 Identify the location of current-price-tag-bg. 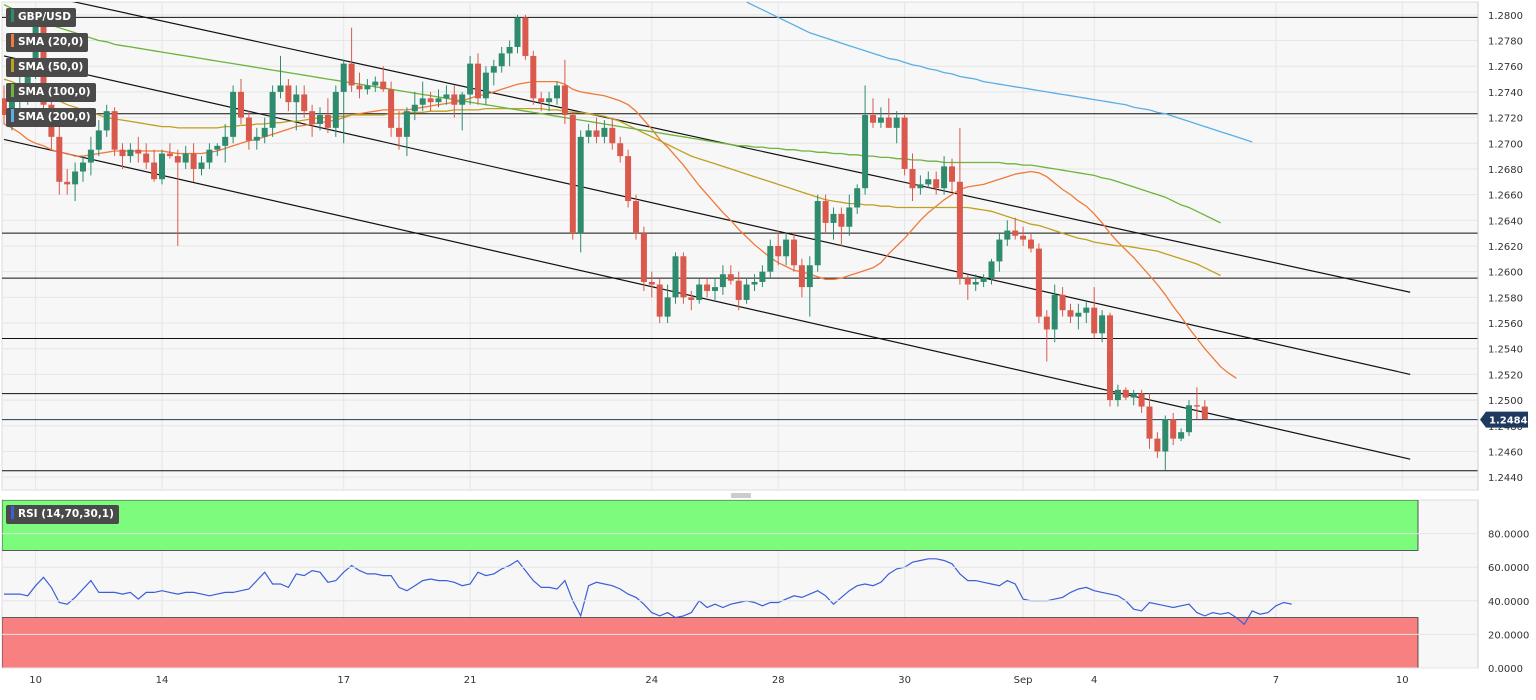
(1504, 419).